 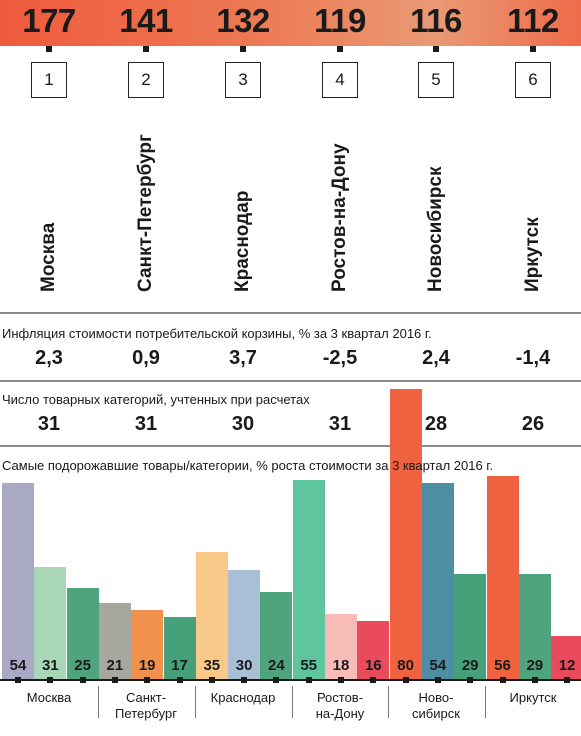 I want to click on rank-box: 6, so click(x=533, y=80).